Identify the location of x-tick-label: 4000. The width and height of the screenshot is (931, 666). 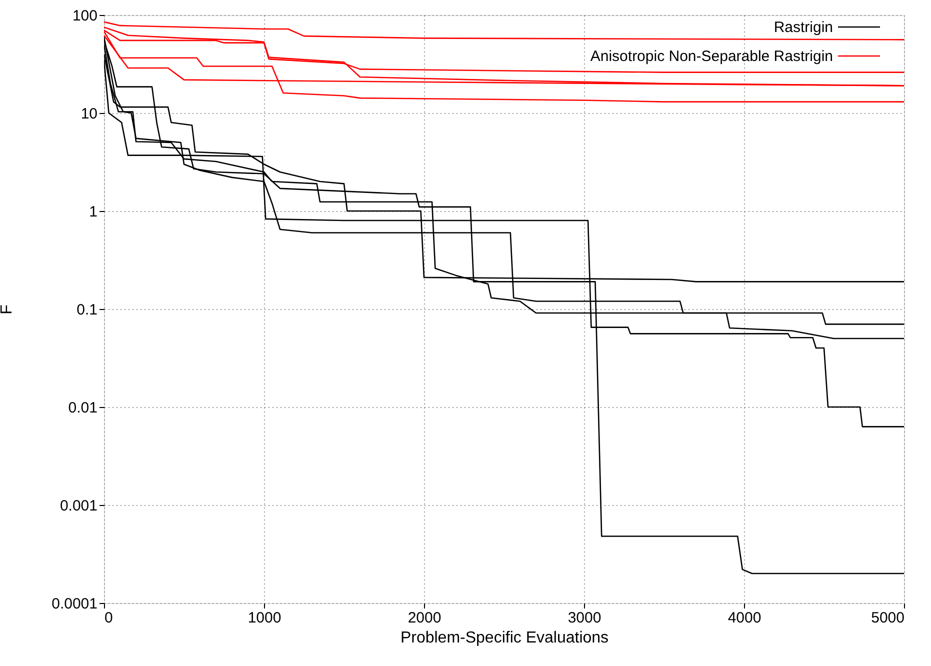
(745, 618).